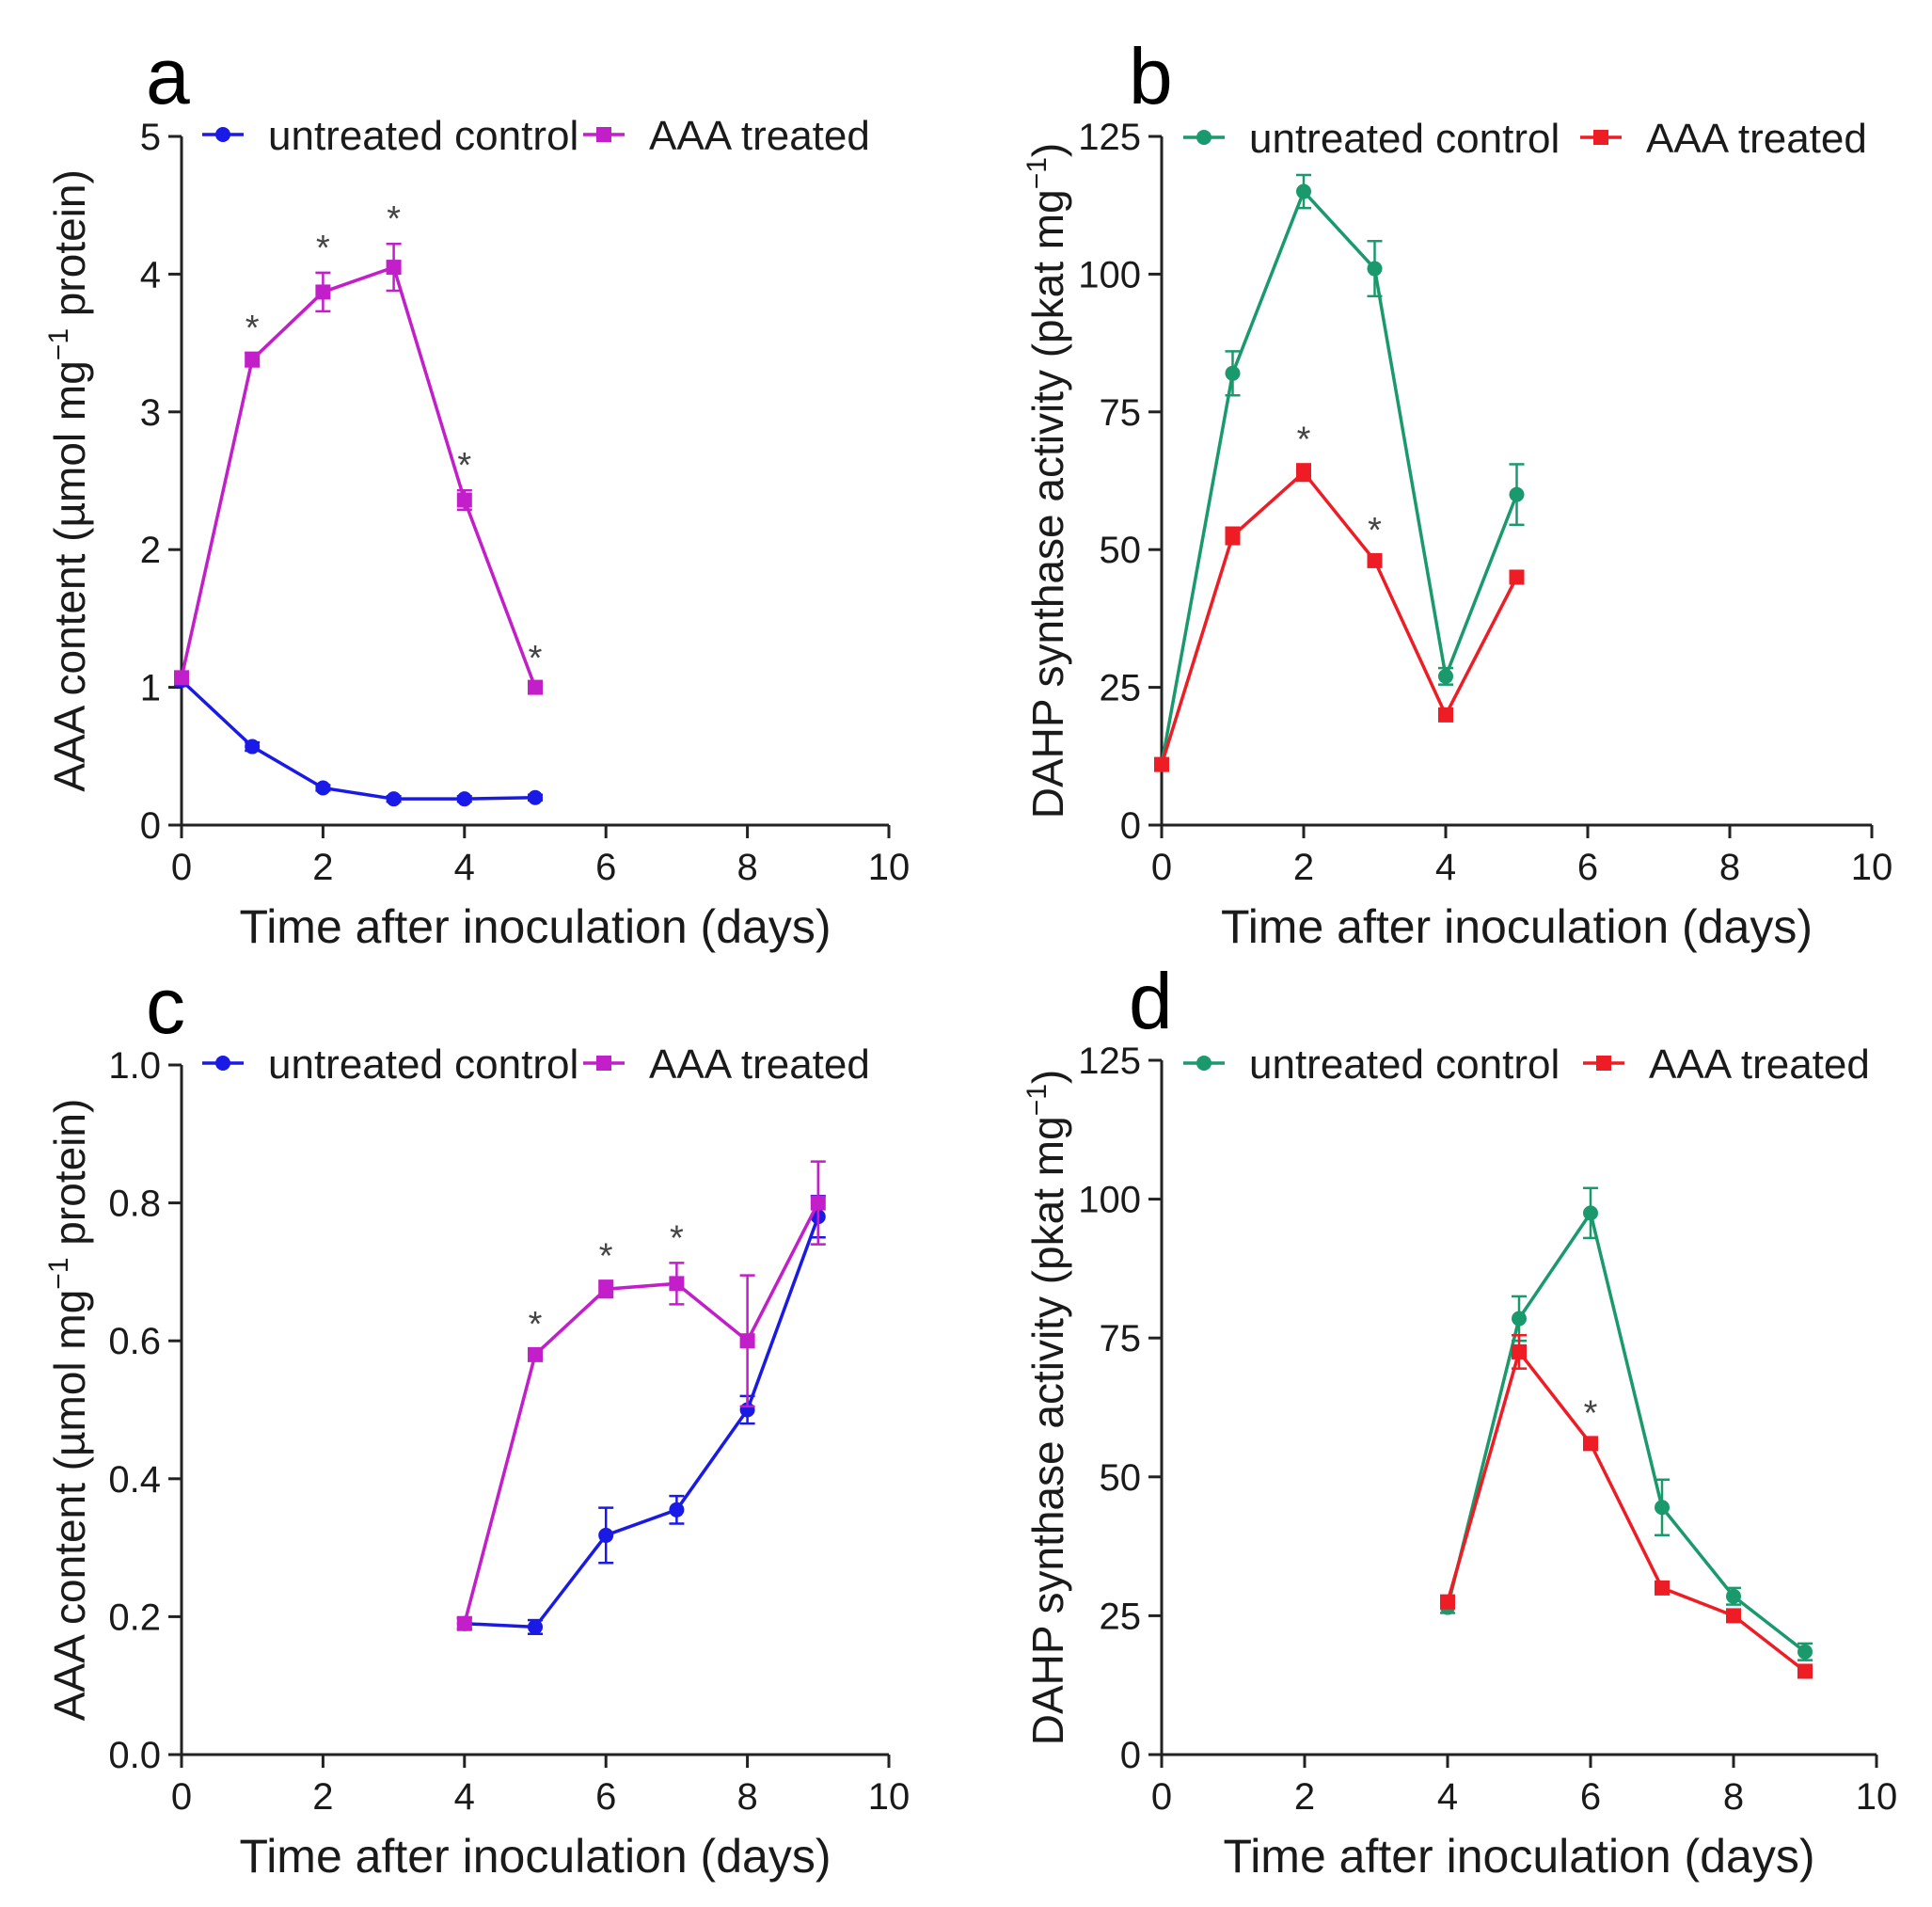  Describe the element at coordinates (1756, 139) in the screenshot. I see `legend-label: AAA treated` at that location.